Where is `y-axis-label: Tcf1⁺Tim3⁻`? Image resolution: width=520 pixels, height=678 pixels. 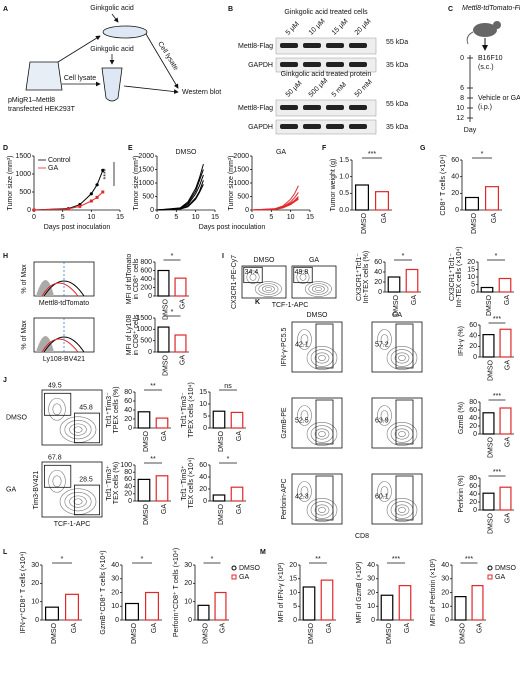
y-axis-label: Tcf1⁺Tim3⁻ is located at coordinates (109, 410).